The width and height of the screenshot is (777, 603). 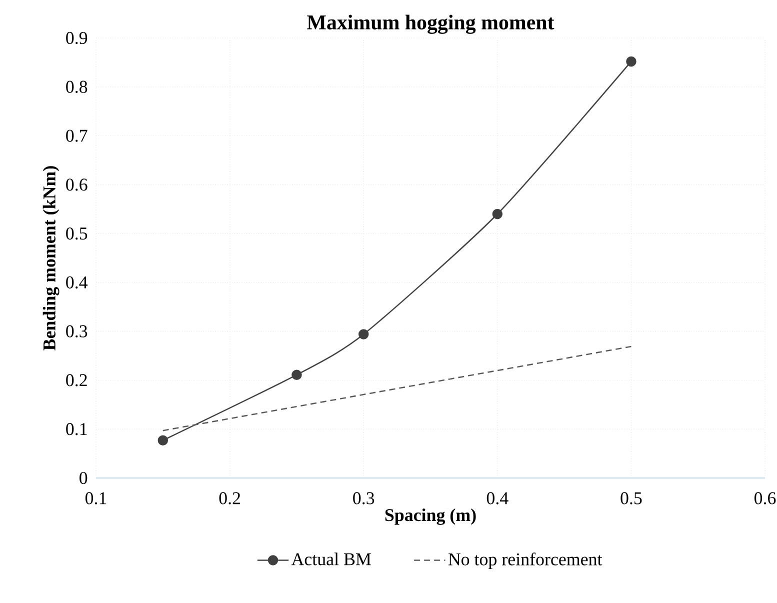 I want to click on x-tick-label: 0.3, so click(x=363, y=498).